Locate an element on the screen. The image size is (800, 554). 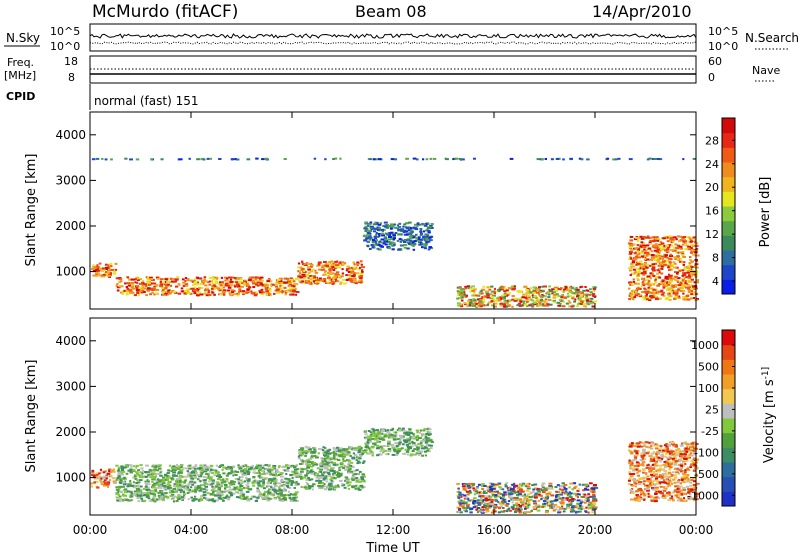
nsearch-tick-top: 10^5 is located at coordinates (723, 31).